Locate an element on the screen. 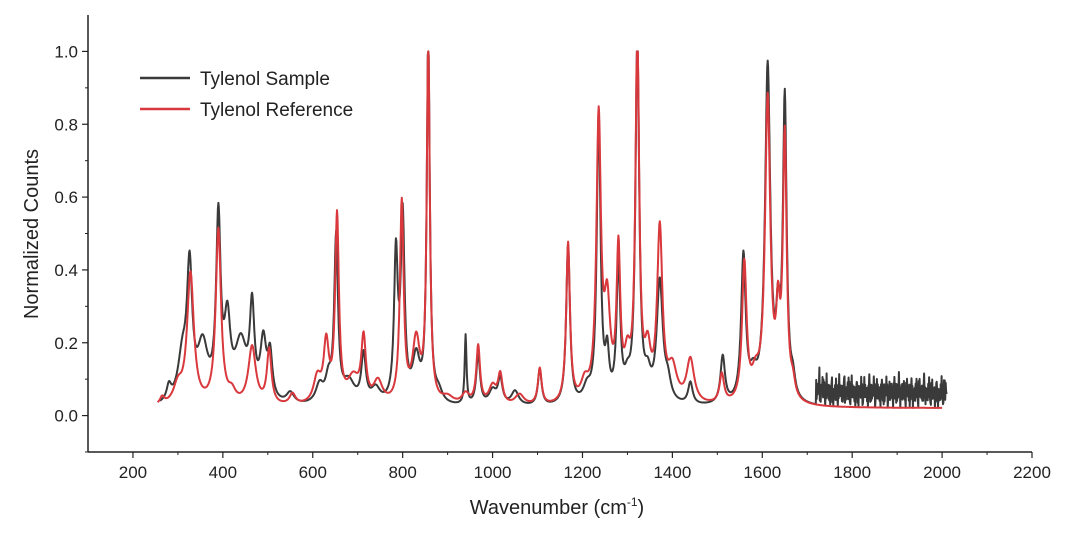  x-tick-label: 1200 is located at coordinates (583, 472).